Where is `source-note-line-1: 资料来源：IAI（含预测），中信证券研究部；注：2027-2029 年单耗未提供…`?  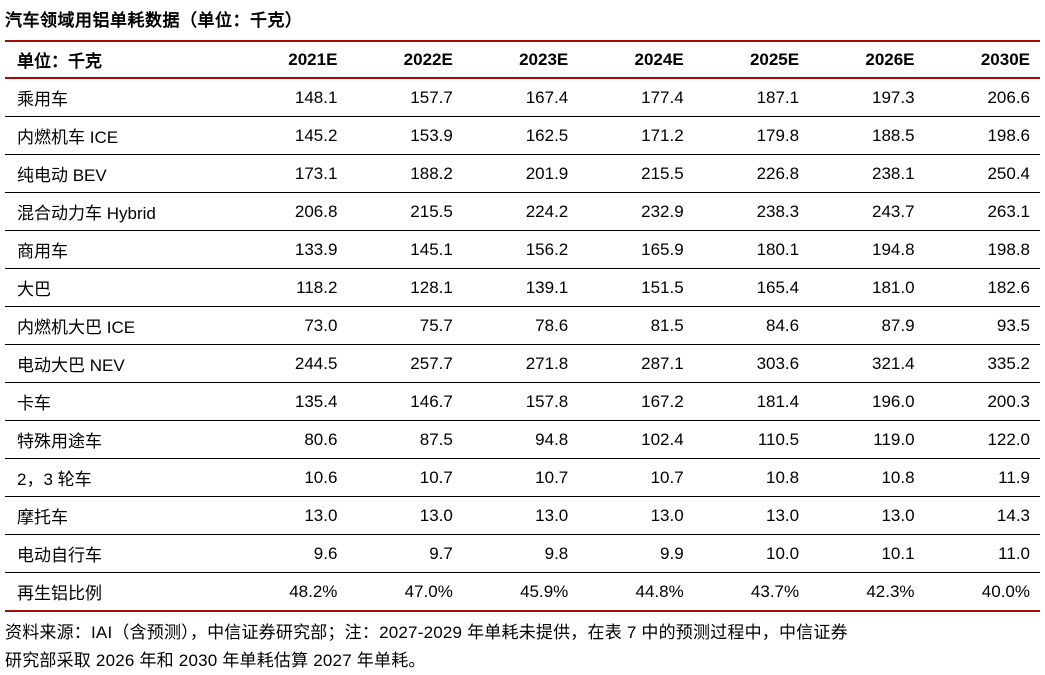 source-note-line-1: 资料来源：IAI（含预测），中信证券研究部；注：2027-2029 年单耗未提供… is located at coordinates (426, 632).